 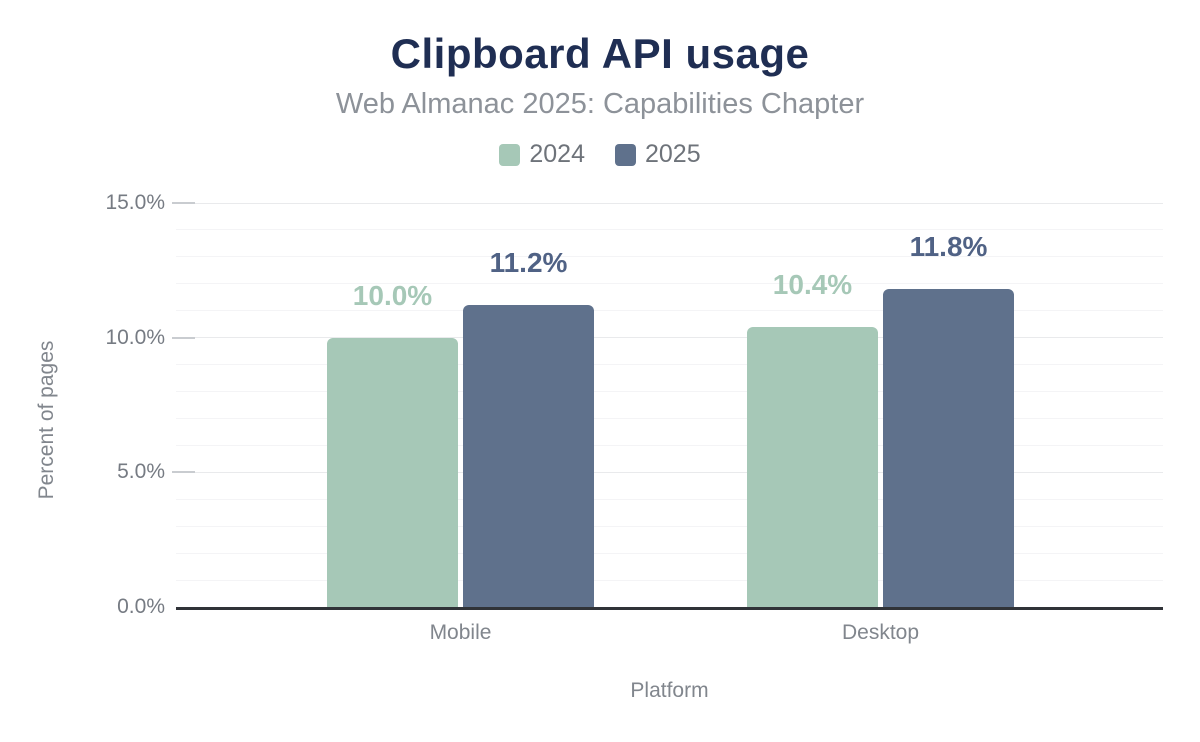 I want to click on legend-label-2024: 2024, so click(x=557, y=154).